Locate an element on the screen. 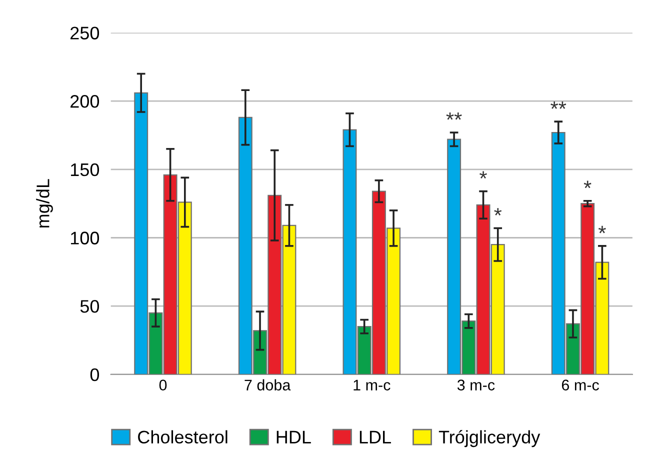 The height and width of the screenshot is (468, 652). y-tick-label: 0 is located at coordinates (95, 375).